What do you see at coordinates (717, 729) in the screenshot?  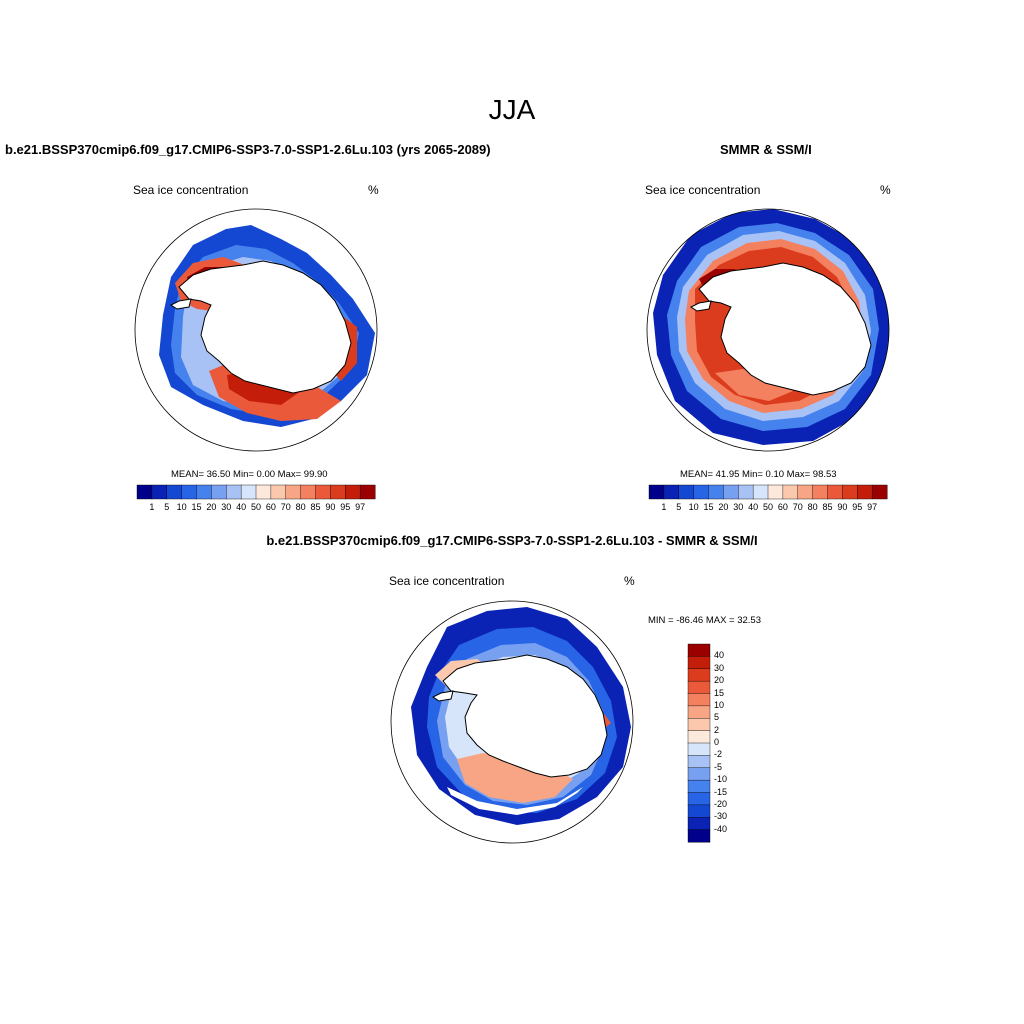 I see `diff-colorbar-tick-label: 2` at bounding box center [717, 729].